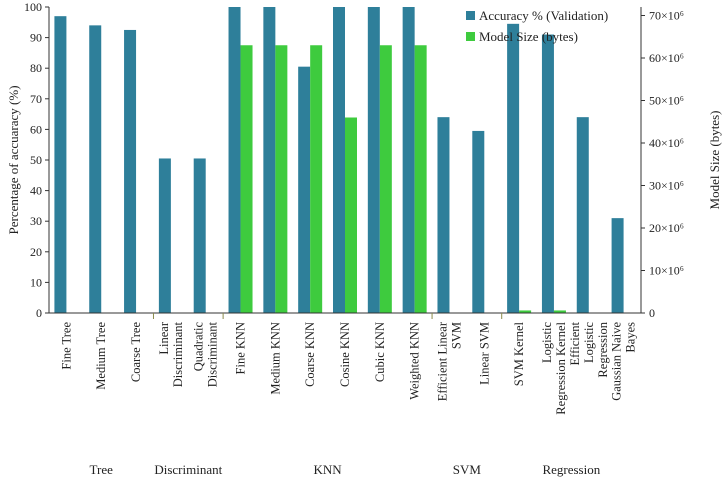 The width and height of the screenshot is (727, 482). What do you see at coordinates (420, 179) in the screenshot?
I see `bar-model-size-weighted-knn` at bounding box center [420, 179].